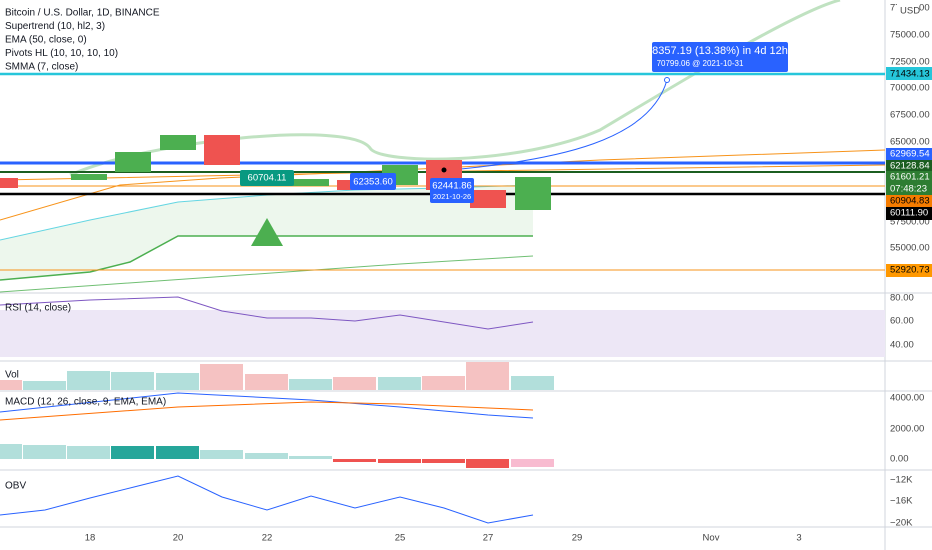  I want to click on time-label: 22, so click(267, 538).